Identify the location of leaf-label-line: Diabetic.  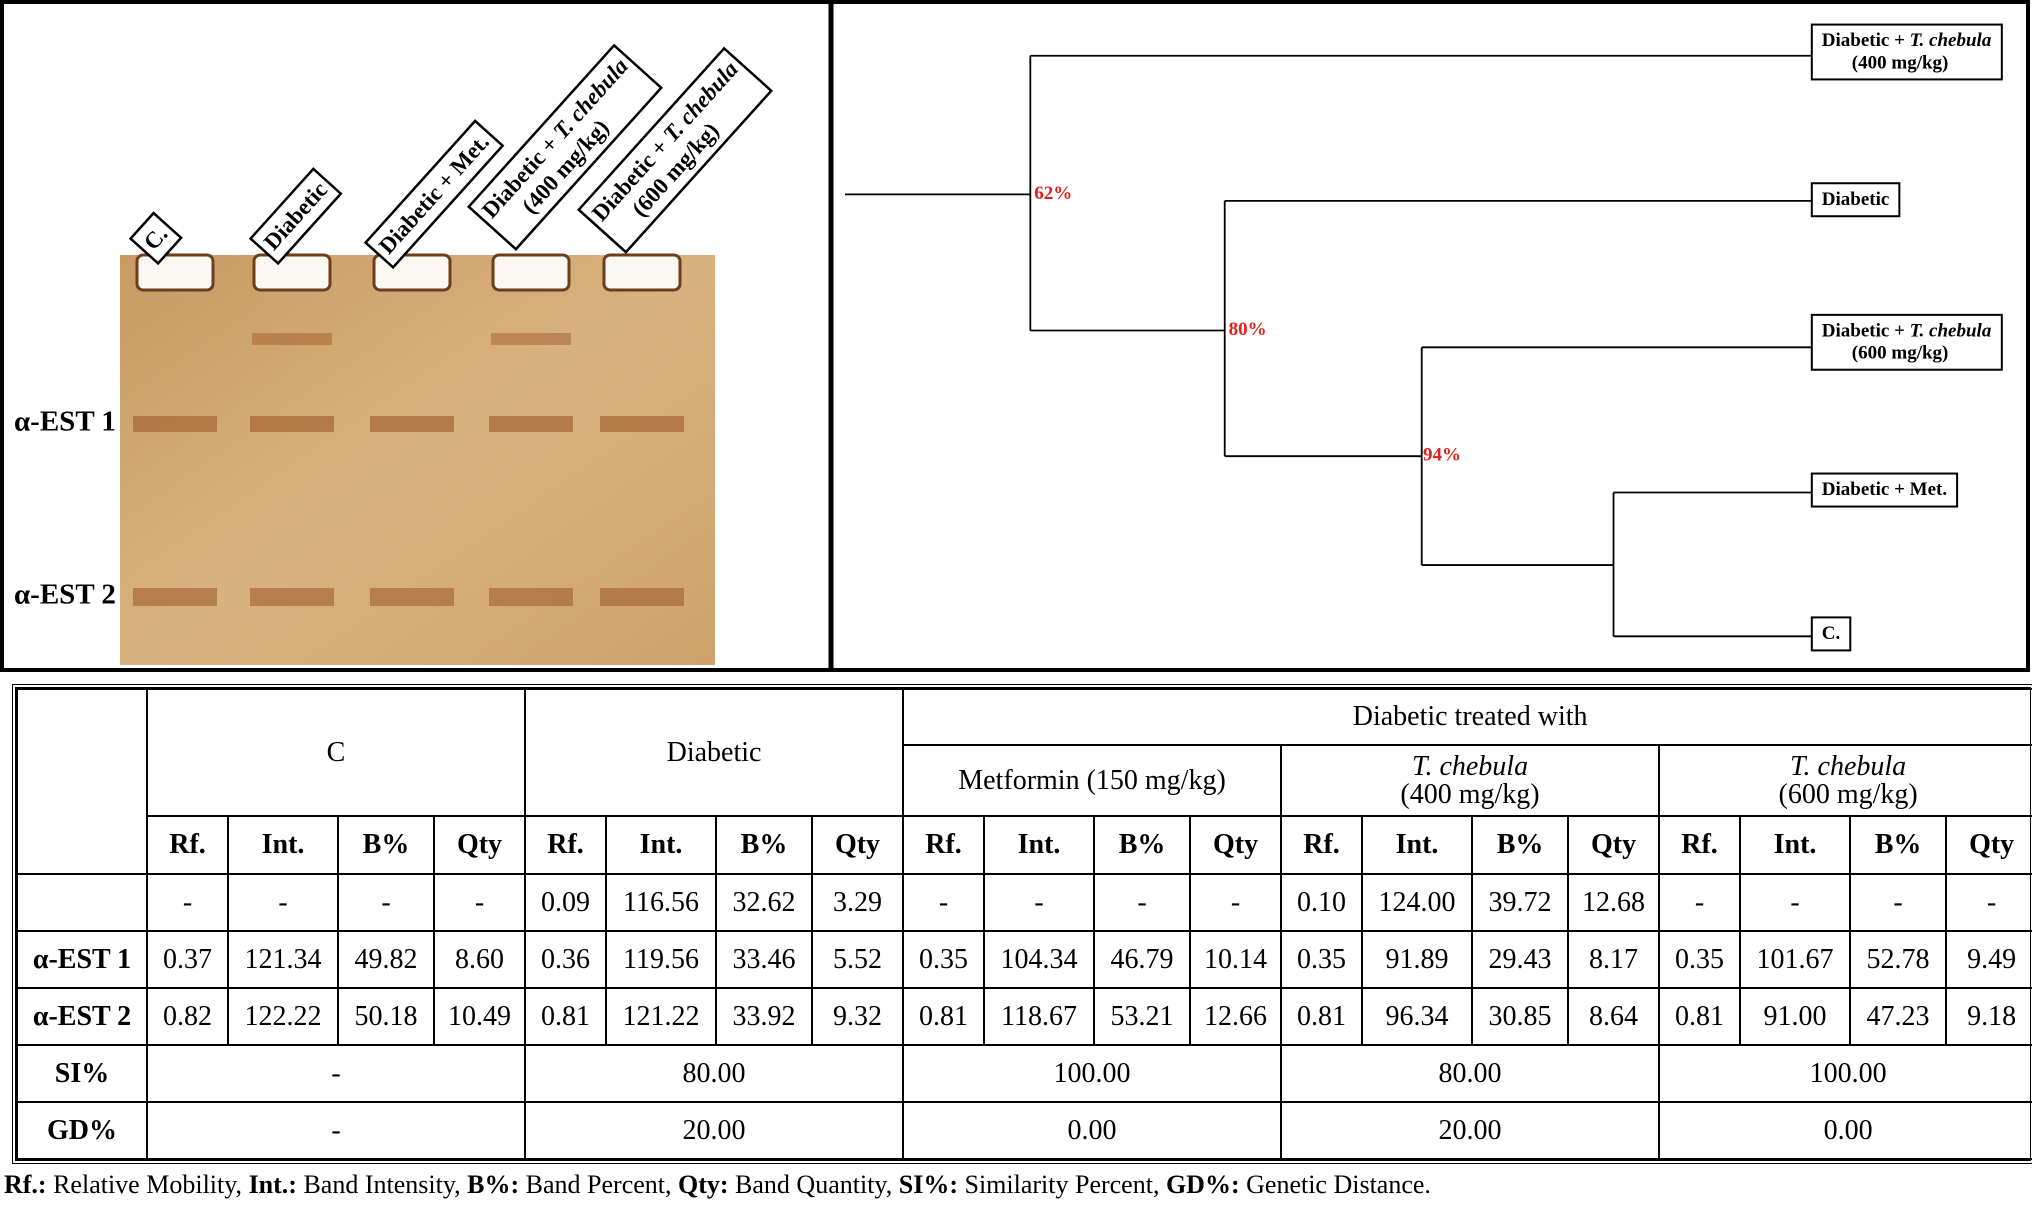
(1856, 199).